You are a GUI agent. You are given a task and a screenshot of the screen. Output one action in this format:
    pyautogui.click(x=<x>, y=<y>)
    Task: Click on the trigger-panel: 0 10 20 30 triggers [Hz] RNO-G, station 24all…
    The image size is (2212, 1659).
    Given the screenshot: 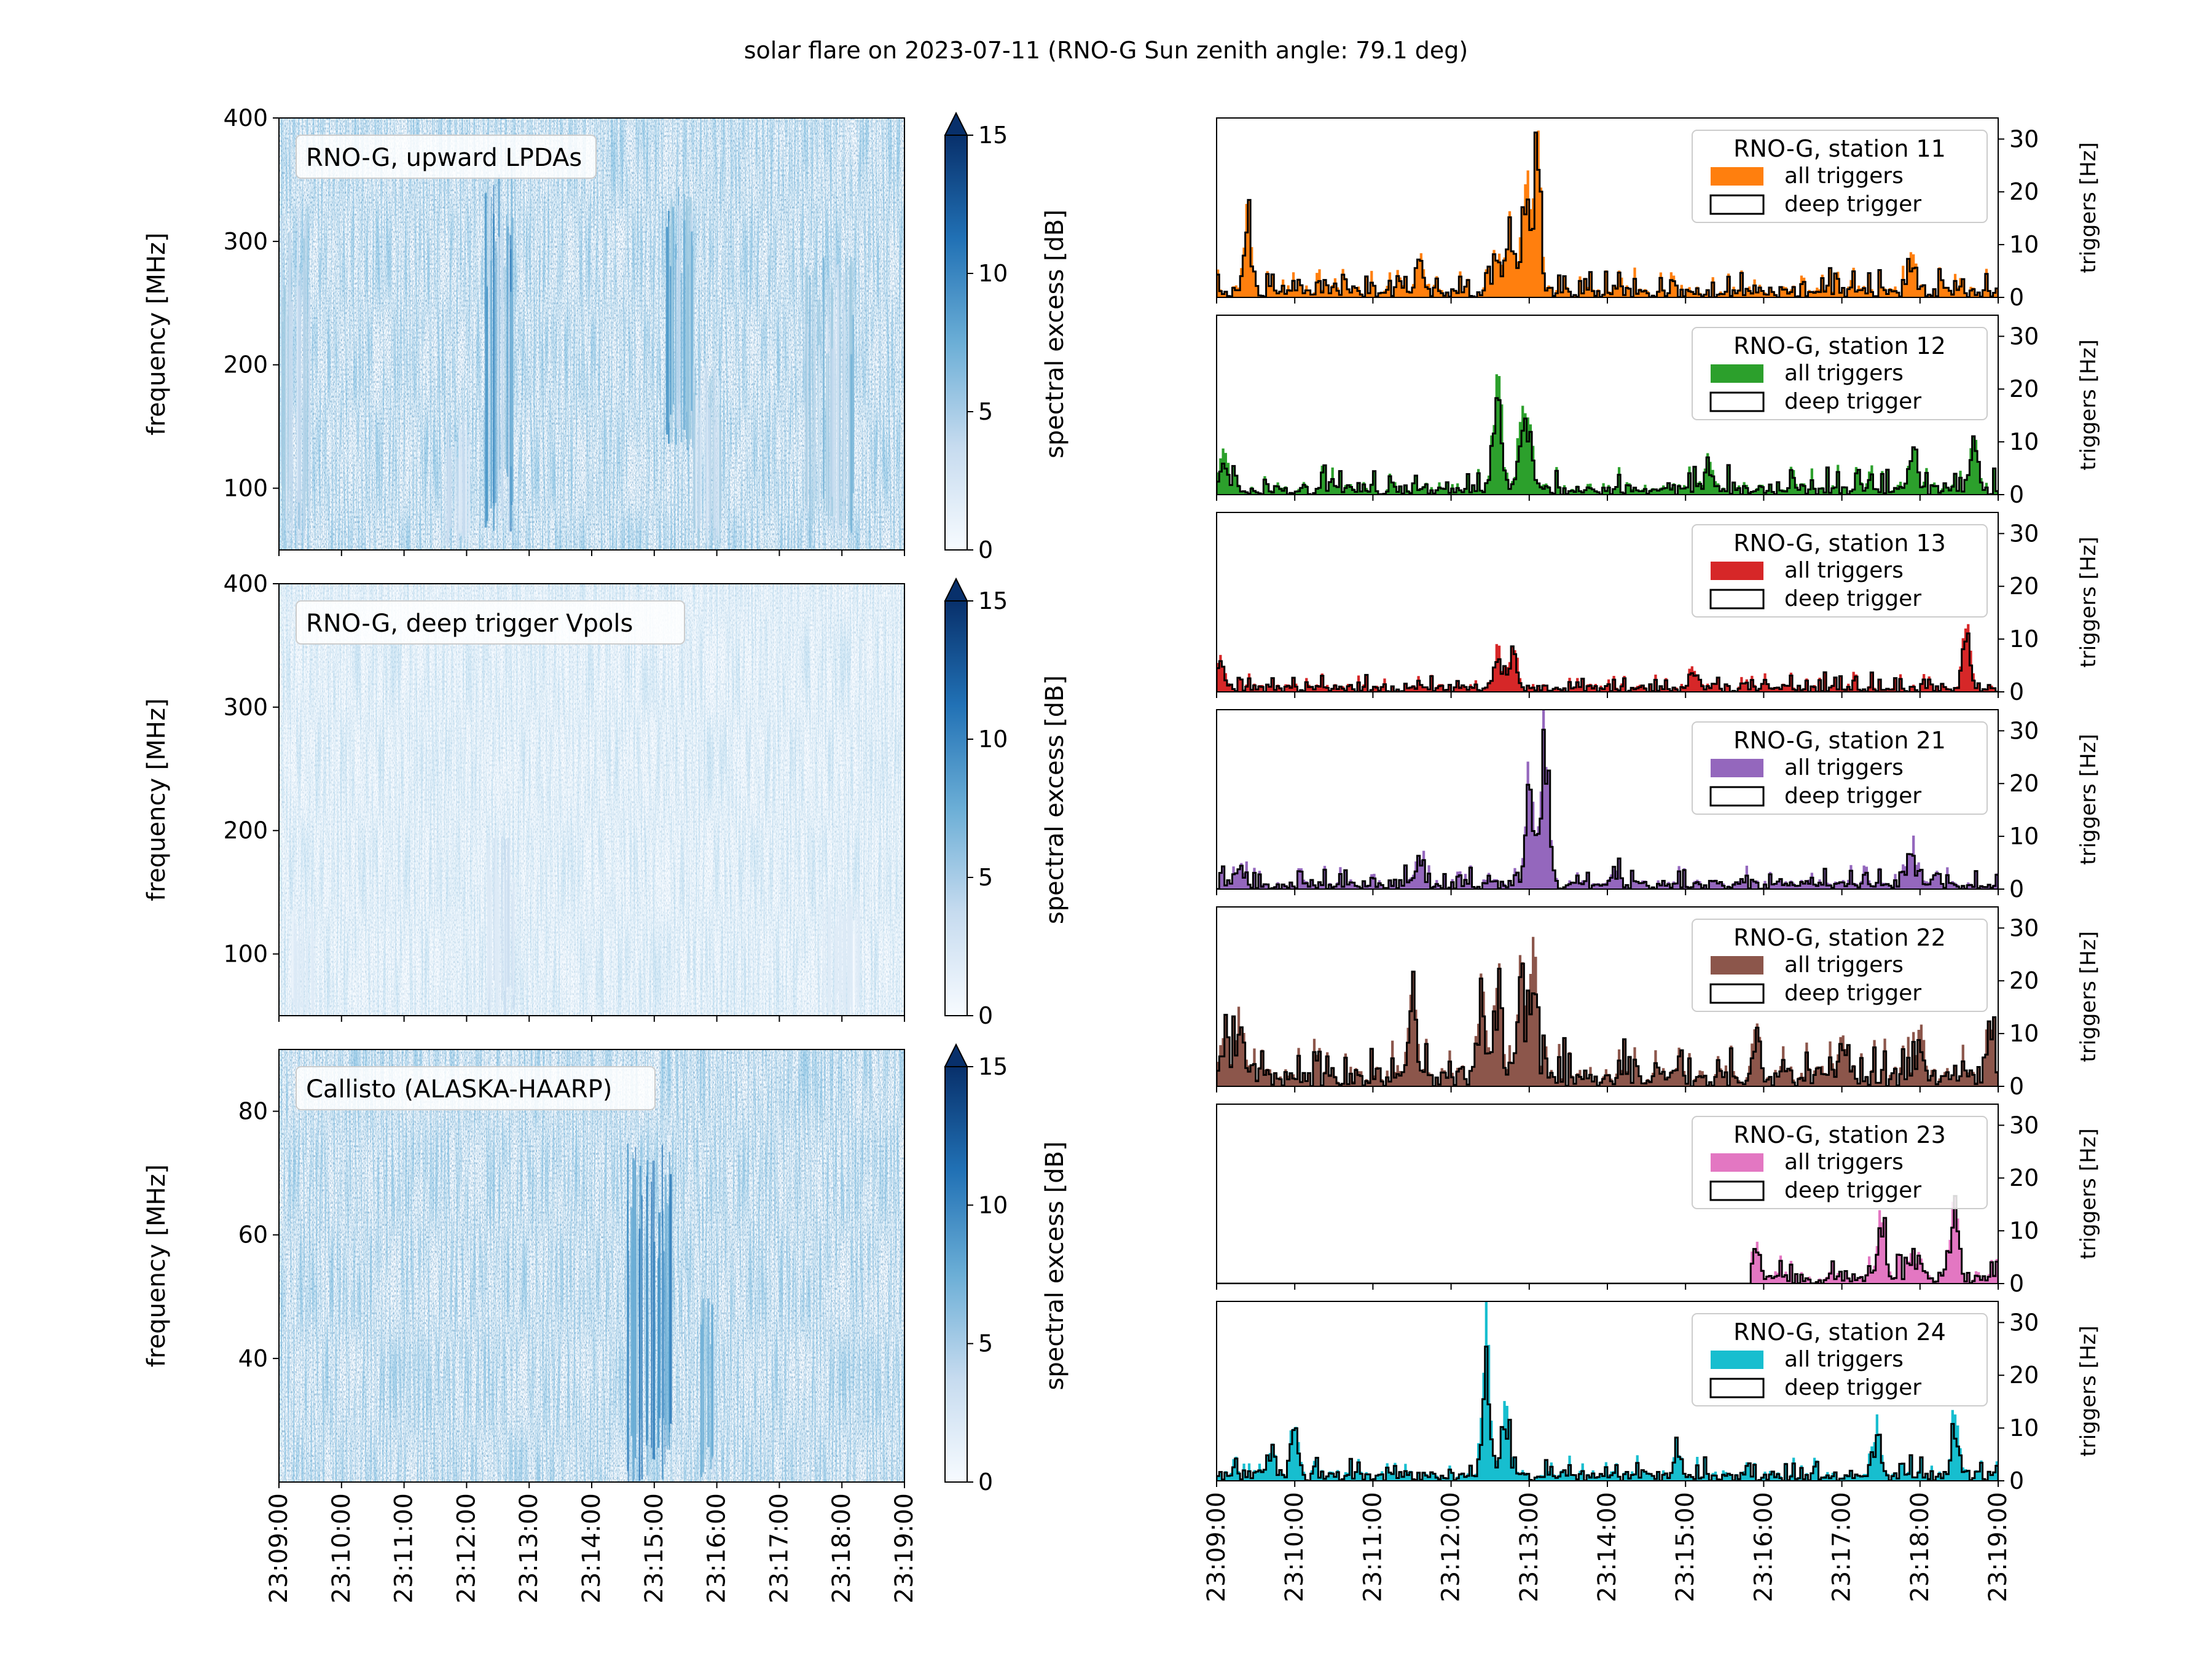 What is the action you would take?
    pyautogui.click(x=1658, y=1397)
    